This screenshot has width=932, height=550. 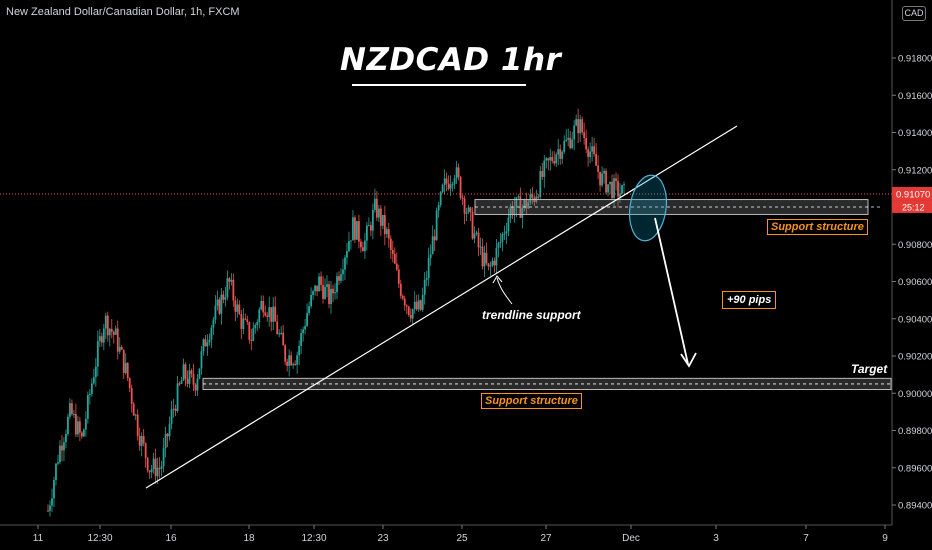 What do you see at coordinates (439, 85) in the screenshot?
I see `heading-underline` at bounding box center [439, 85].